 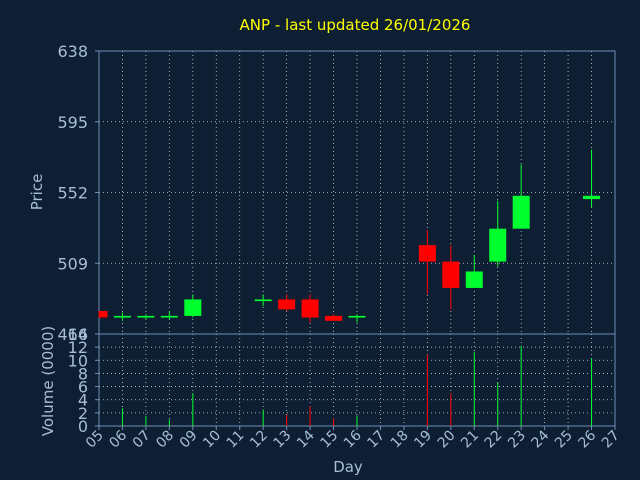 I want to click on volume-tick-label: 6, so click(x=83, y=387).